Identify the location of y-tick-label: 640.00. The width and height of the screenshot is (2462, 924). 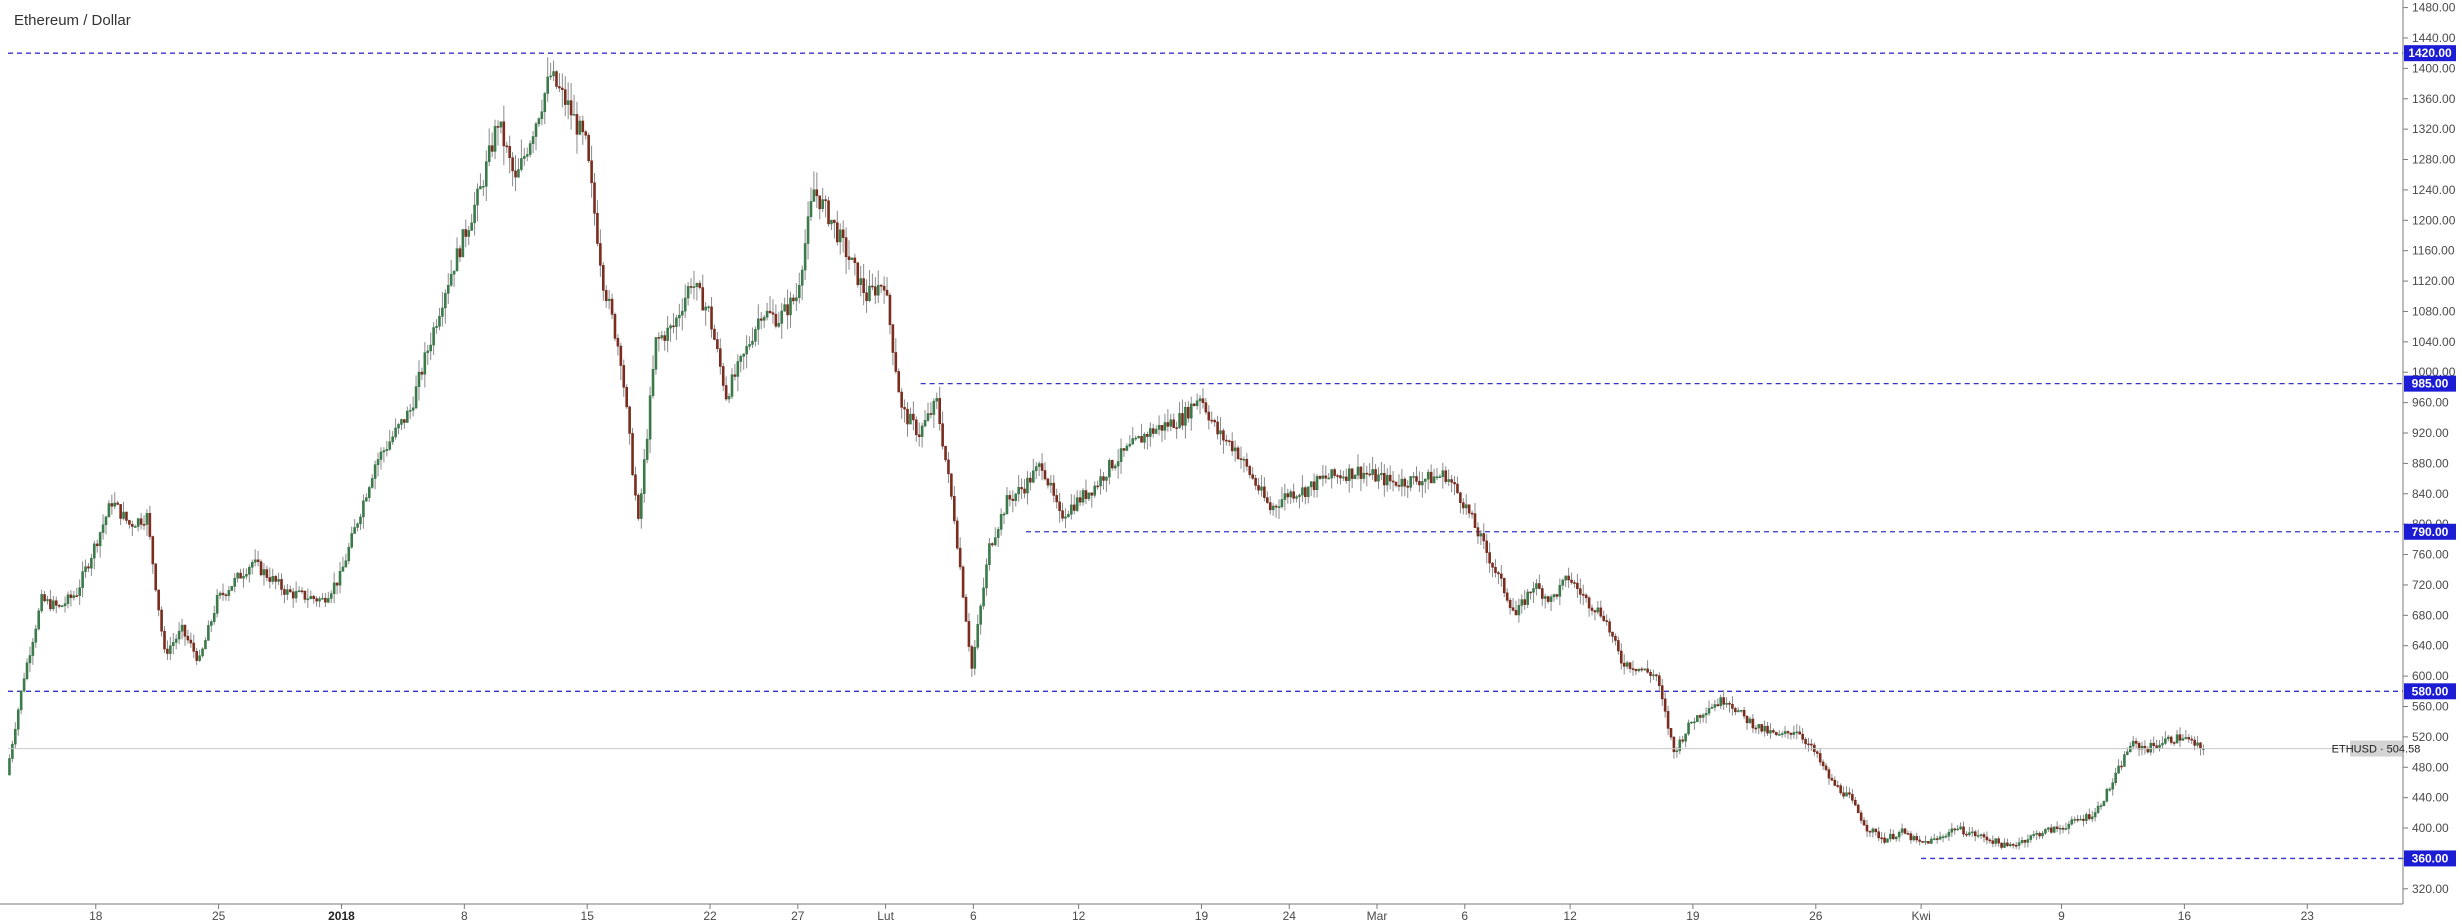
(2430, 646).